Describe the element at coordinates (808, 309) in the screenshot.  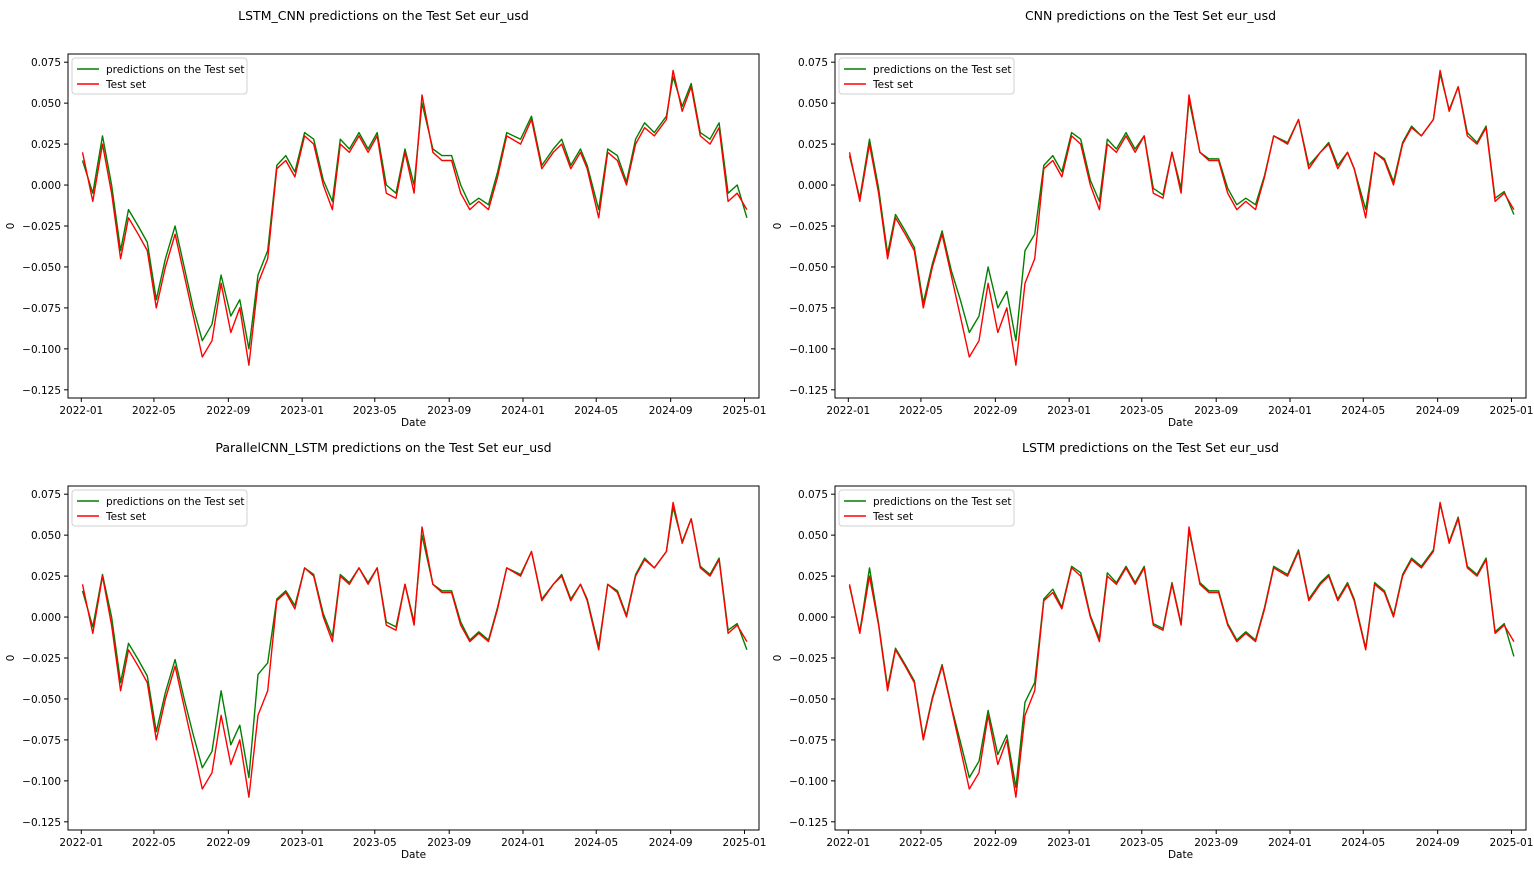
I see `y-tick-label: −0.075` at that location.